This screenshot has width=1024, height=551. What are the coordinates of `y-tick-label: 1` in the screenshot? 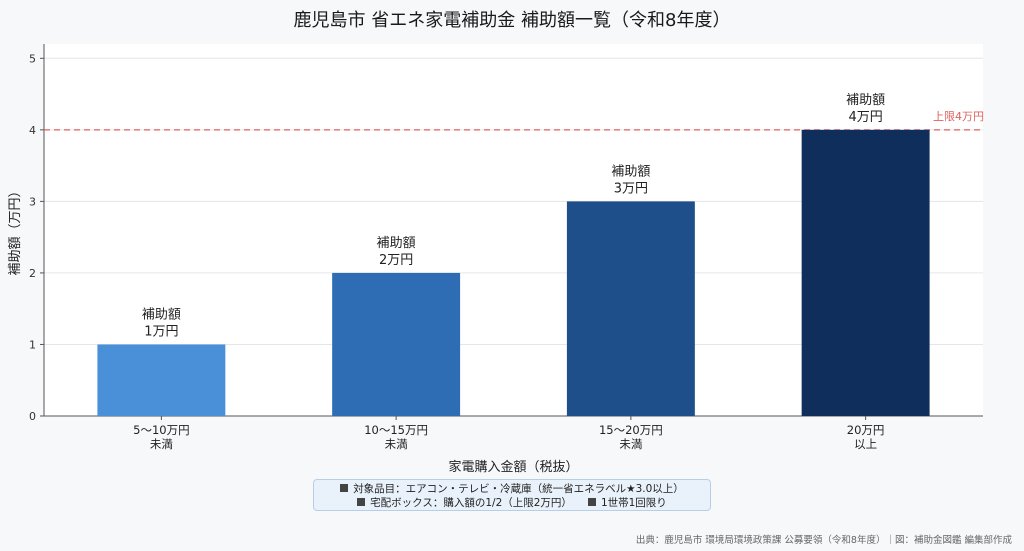 It's located at (32, 344).